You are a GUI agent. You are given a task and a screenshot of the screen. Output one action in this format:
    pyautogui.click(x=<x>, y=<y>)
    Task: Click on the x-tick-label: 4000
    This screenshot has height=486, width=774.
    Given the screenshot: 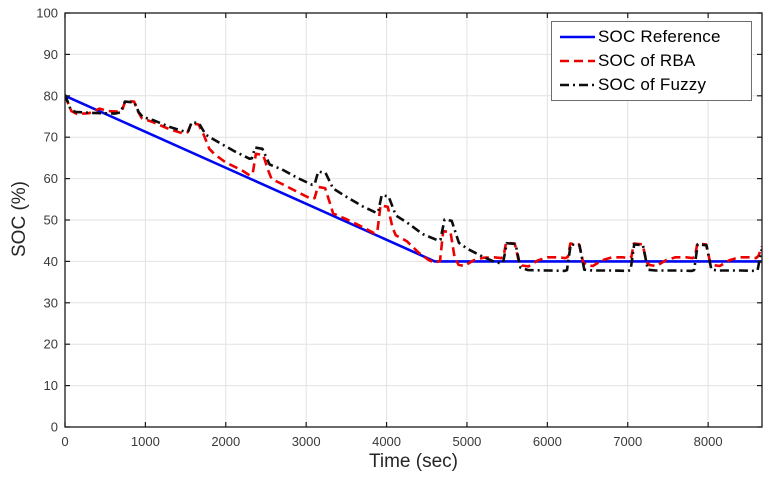 What is the action you would take?
    pyautogui.click(x=386, y=441)
    